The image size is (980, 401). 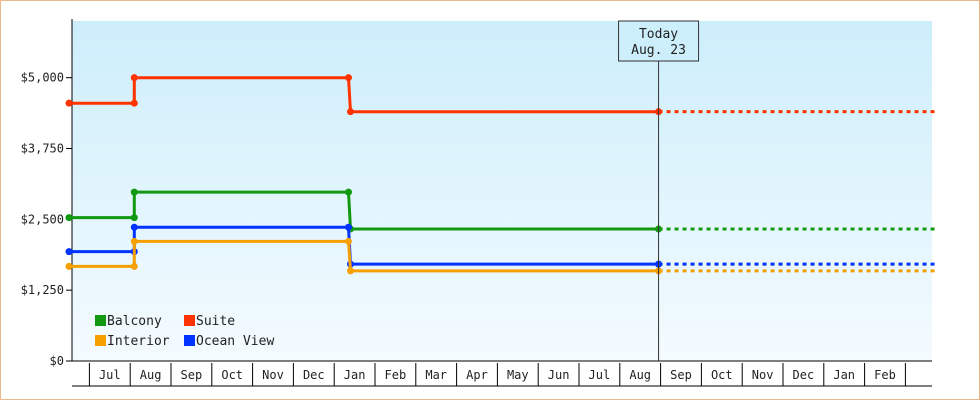 I want to click on x-tick-label: Jun, so click(x=559, y=375).